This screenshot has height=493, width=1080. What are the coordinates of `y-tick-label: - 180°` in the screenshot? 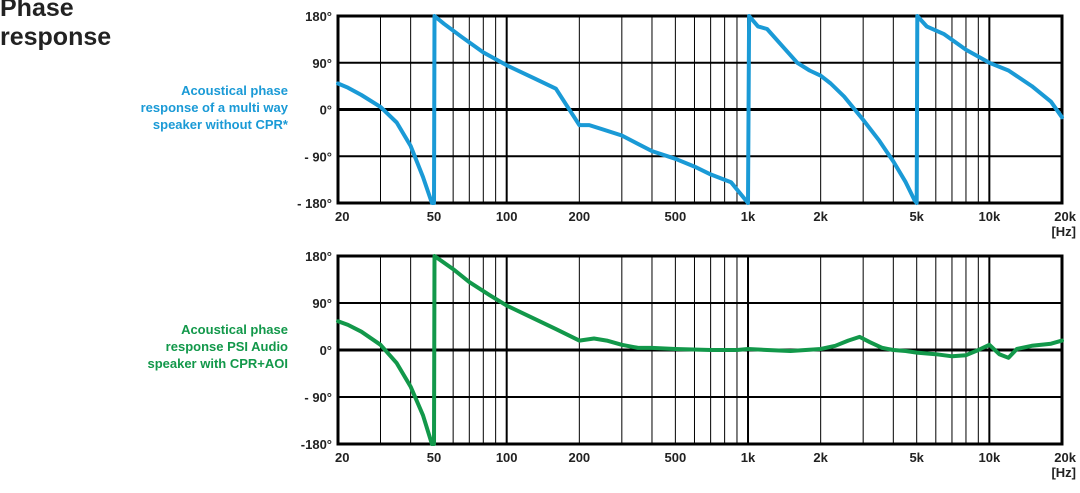 It's located at (314, 203).